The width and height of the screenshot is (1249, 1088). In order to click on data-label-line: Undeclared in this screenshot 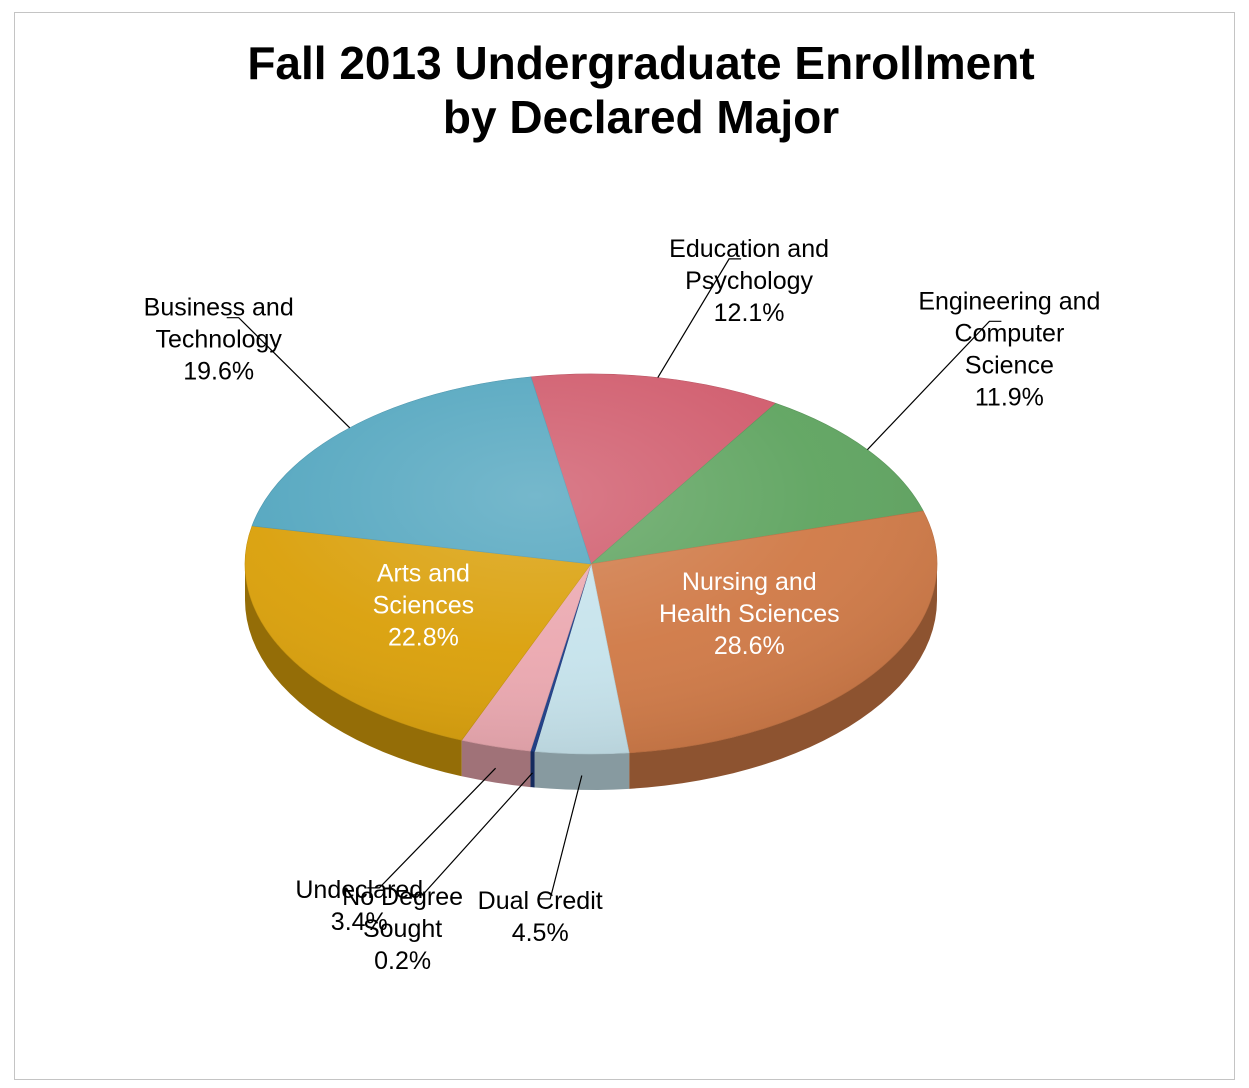, I will do `click(359, 890)`.